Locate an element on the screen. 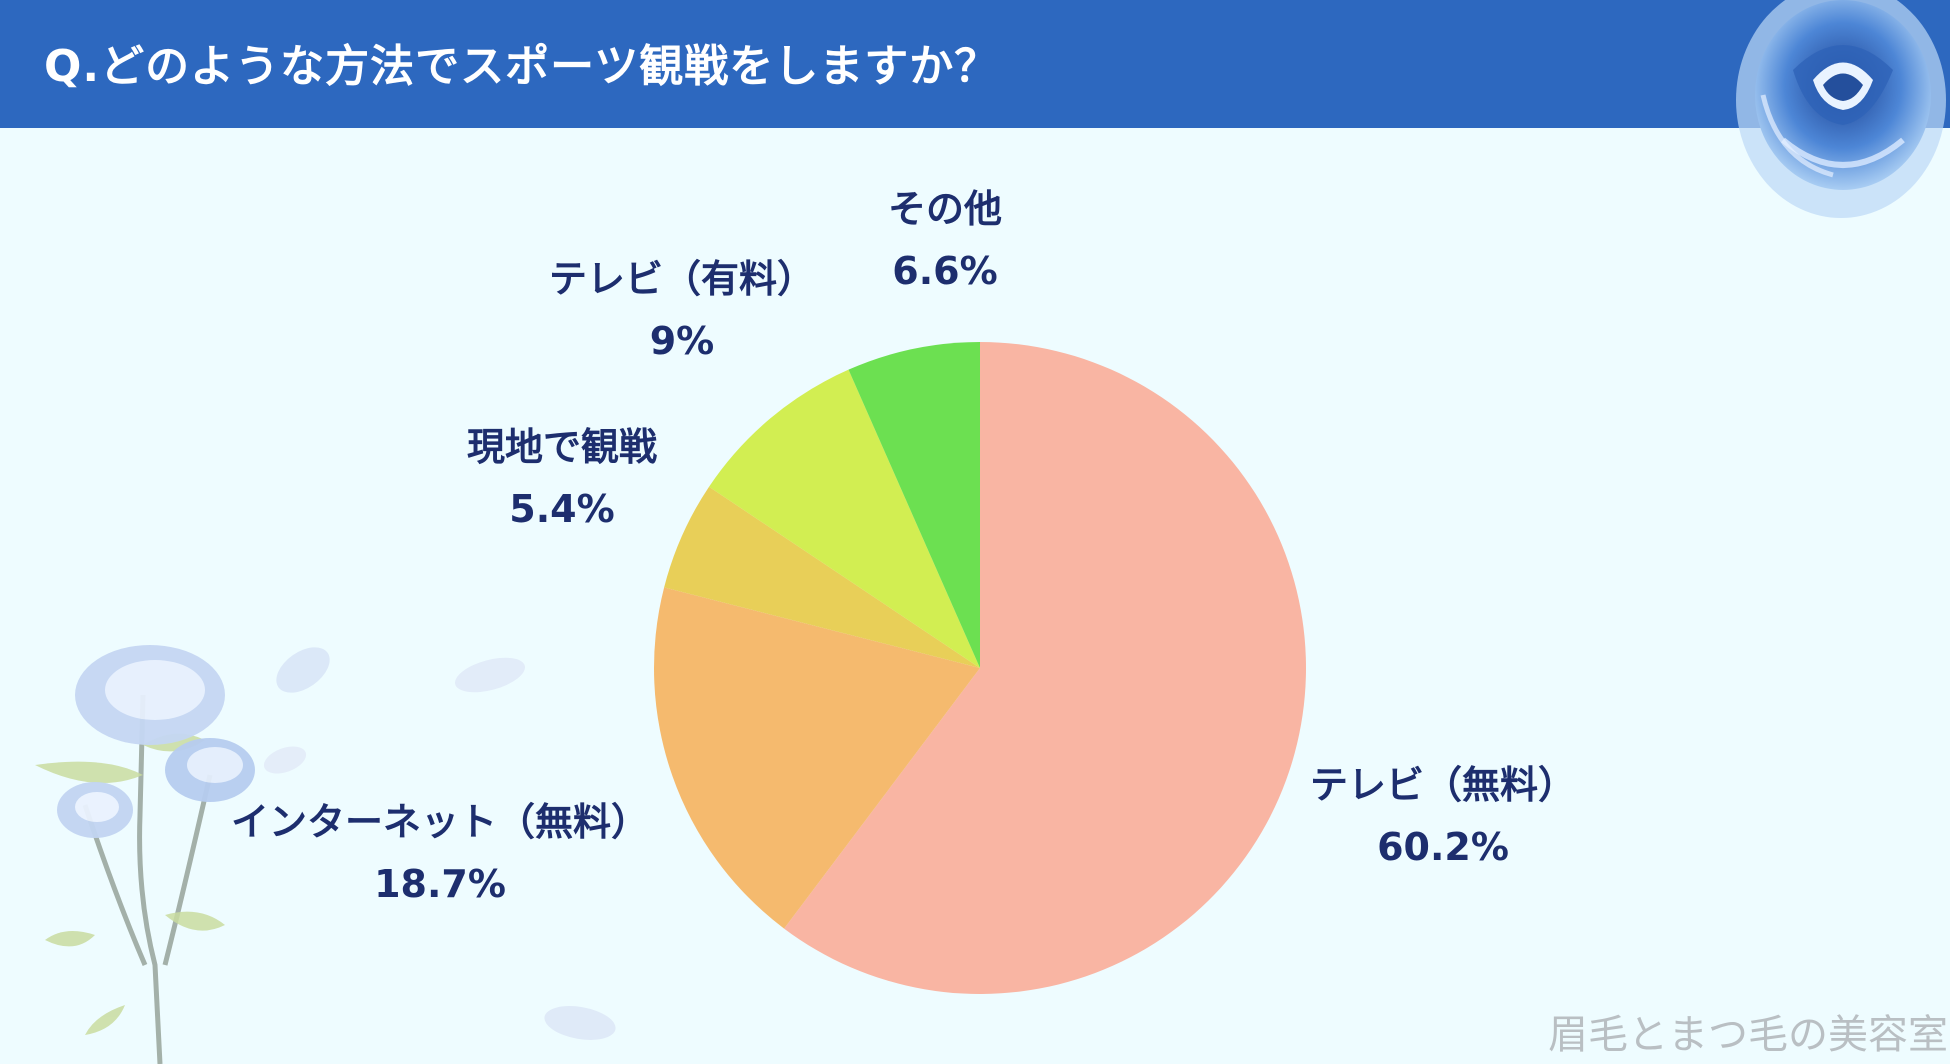  blue-rose-stem-icon is located at coordinates (145, 854).